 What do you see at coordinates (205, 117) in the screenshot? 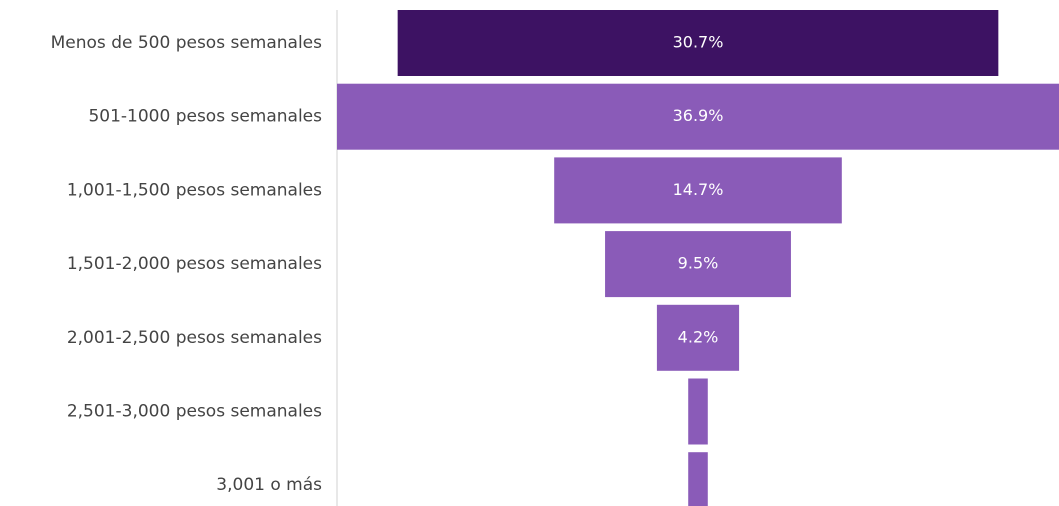
I see `category-label: 501-1000 pesos semanales` at bounding box center [205, 117].